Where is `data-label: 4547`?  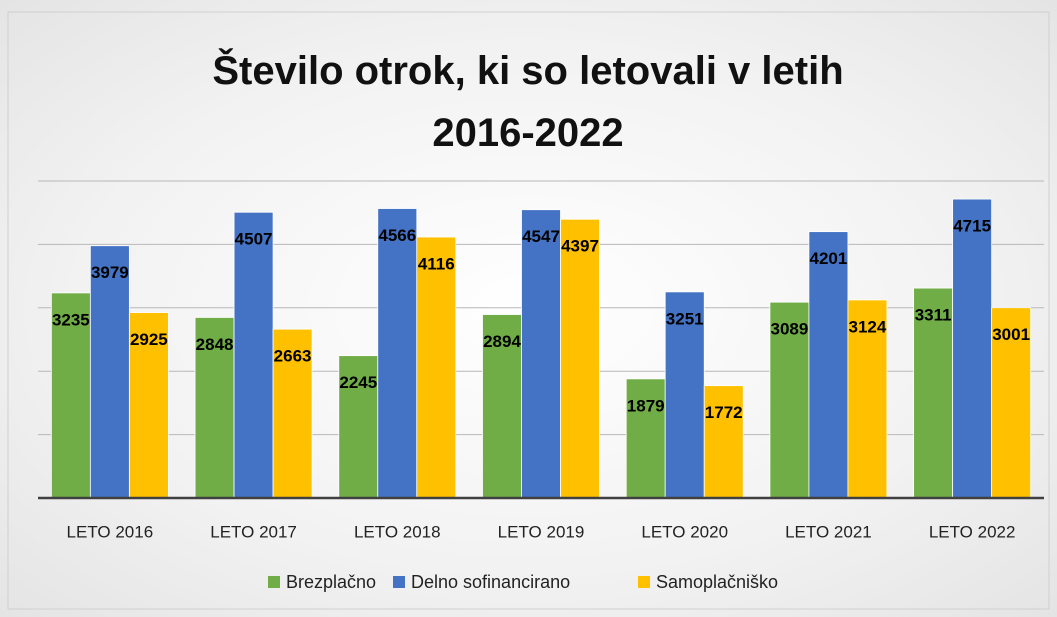
data-label: 4547 is located at coordinates (541, 236).